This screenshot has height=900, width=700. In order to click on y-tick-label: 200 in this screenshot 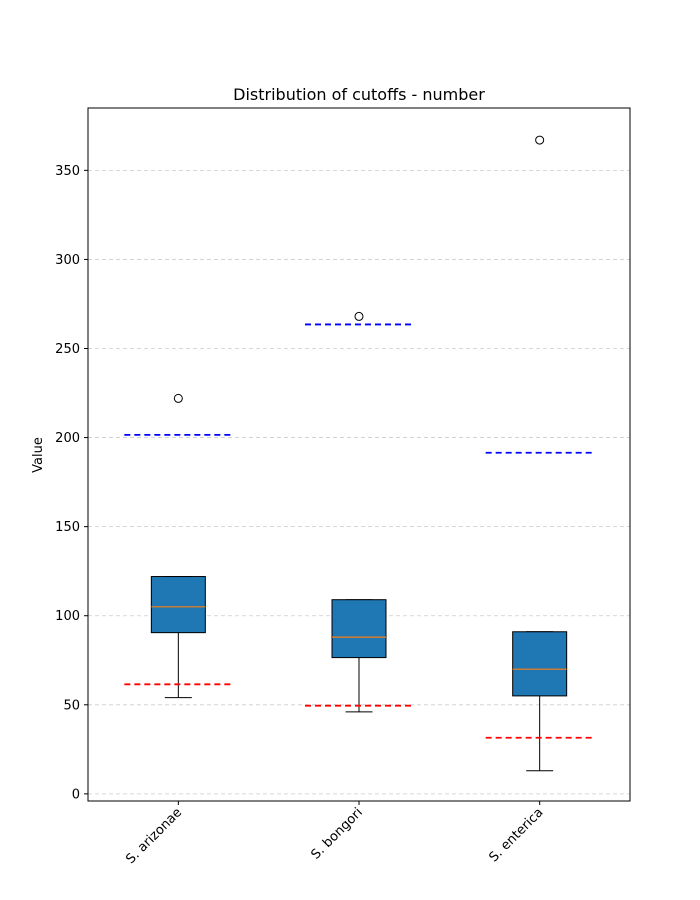, I will do `click(67, 438)`.